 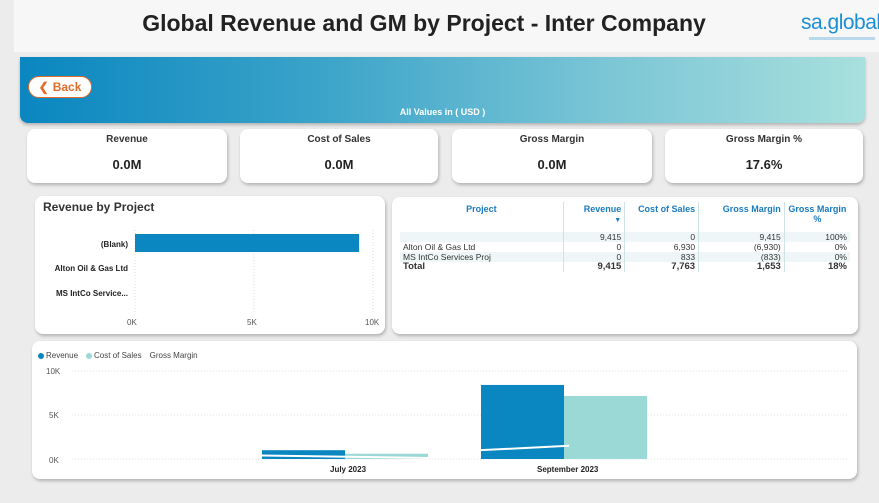 I want to click on company-logo: sa.global, so click(x=840, y=25).